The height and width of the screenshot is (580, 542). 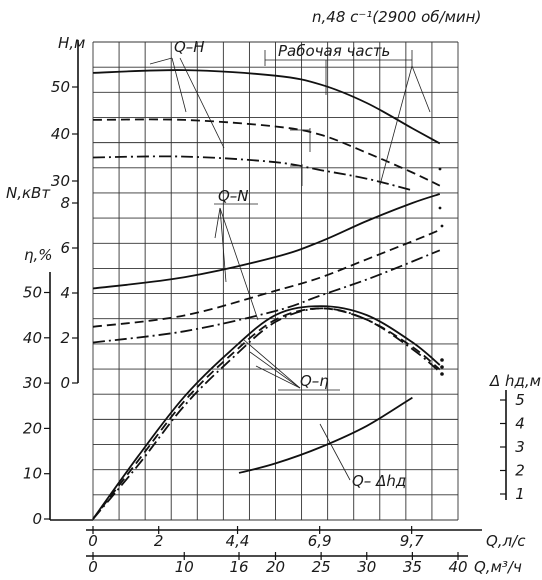 What do you see at coordinates (32, 338) in the screenshot?
I see `efficiency-tick-label: 40` at bounding box center [32, 338].